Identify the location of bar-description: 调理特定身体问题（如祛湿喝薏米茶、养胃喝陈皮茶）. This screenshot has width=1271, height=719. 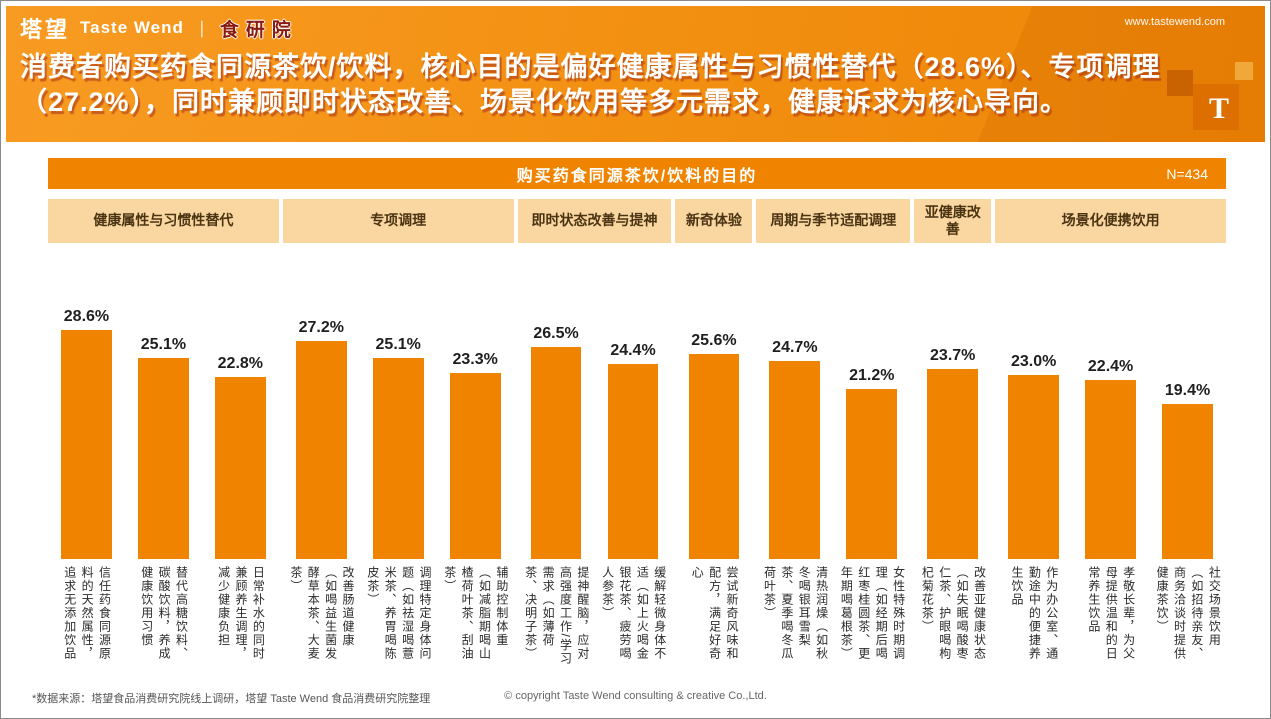
(398, 613).